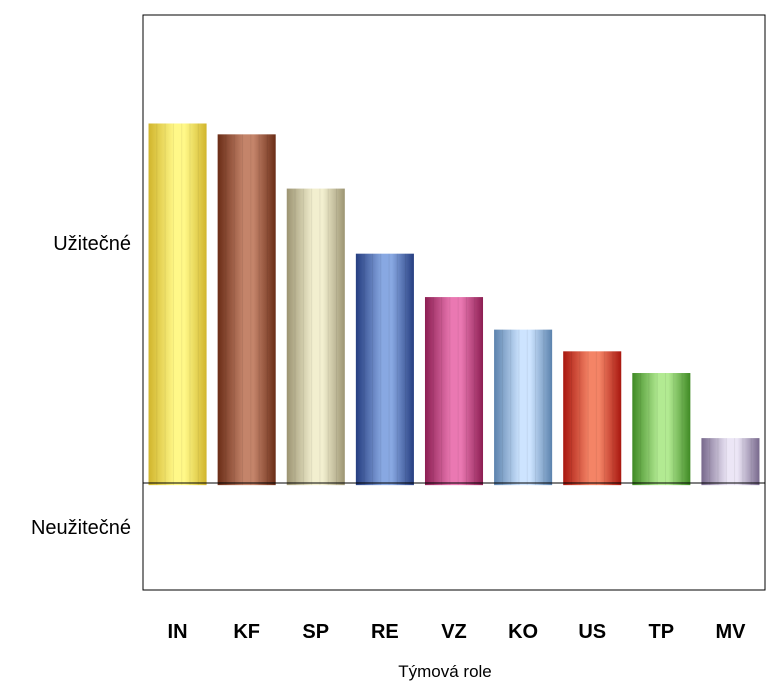 The height and width of the screenshot is (682, 766). What do you see at coordinates (454, 632) in the screenshot?
I see `x-tick-label-vz: VZ` at bounding box center [454, 632].